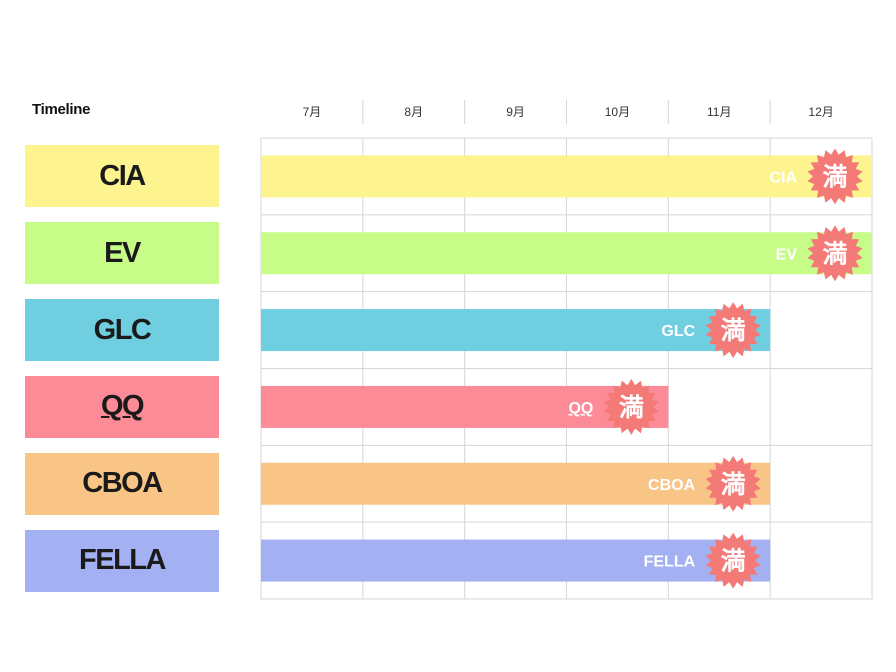  I want to click on month-label: 11月, so click(719, 112).